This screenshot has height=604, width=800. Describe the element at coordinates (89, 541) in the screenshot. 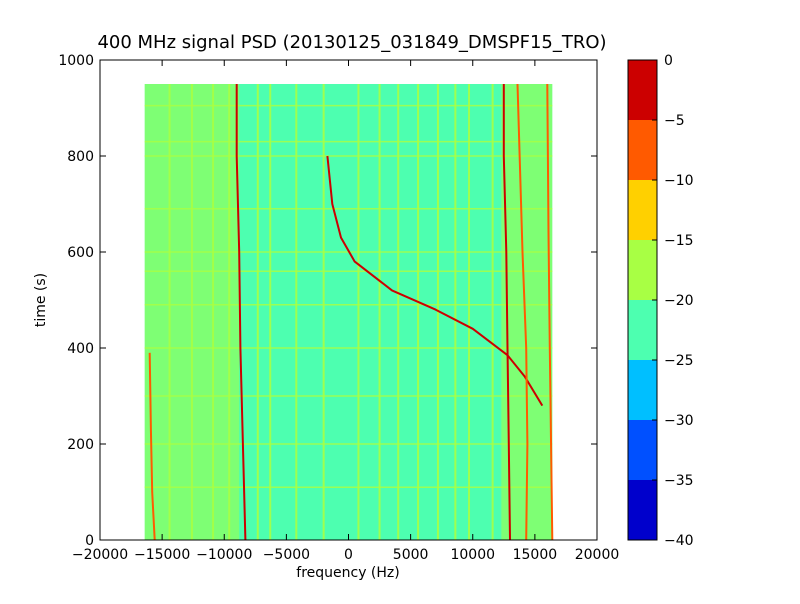

I see `y-tick-label: 0` at that location.